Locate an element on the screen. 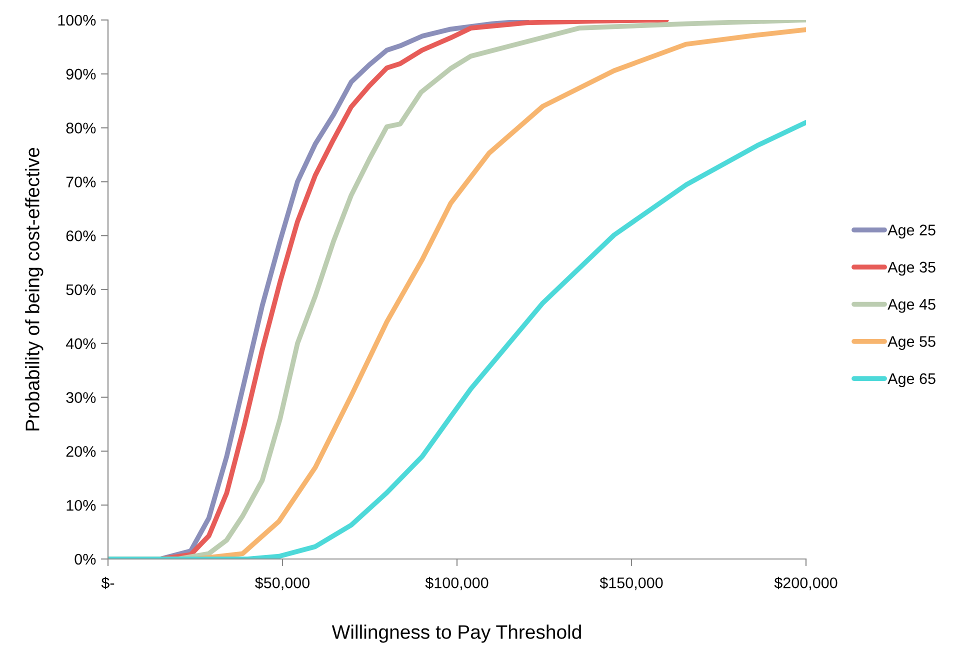 Image resolution: width=953 pixels, height=647 pixels. legend-label: Age 35 is located at coordinates (912, 269).